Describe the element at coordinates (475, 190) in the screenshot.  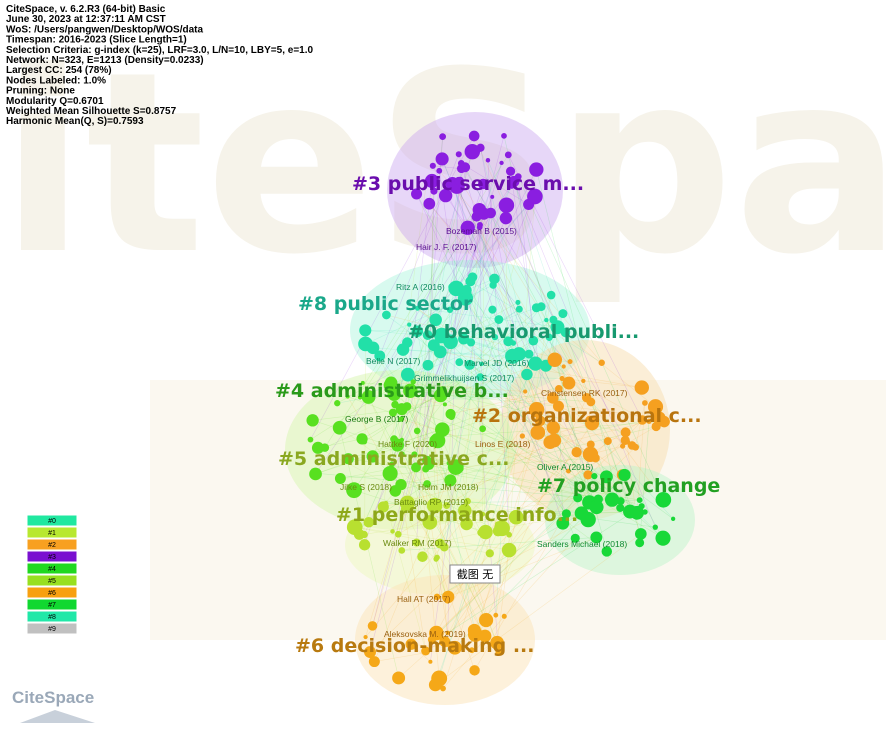
I see `hull` at that location.